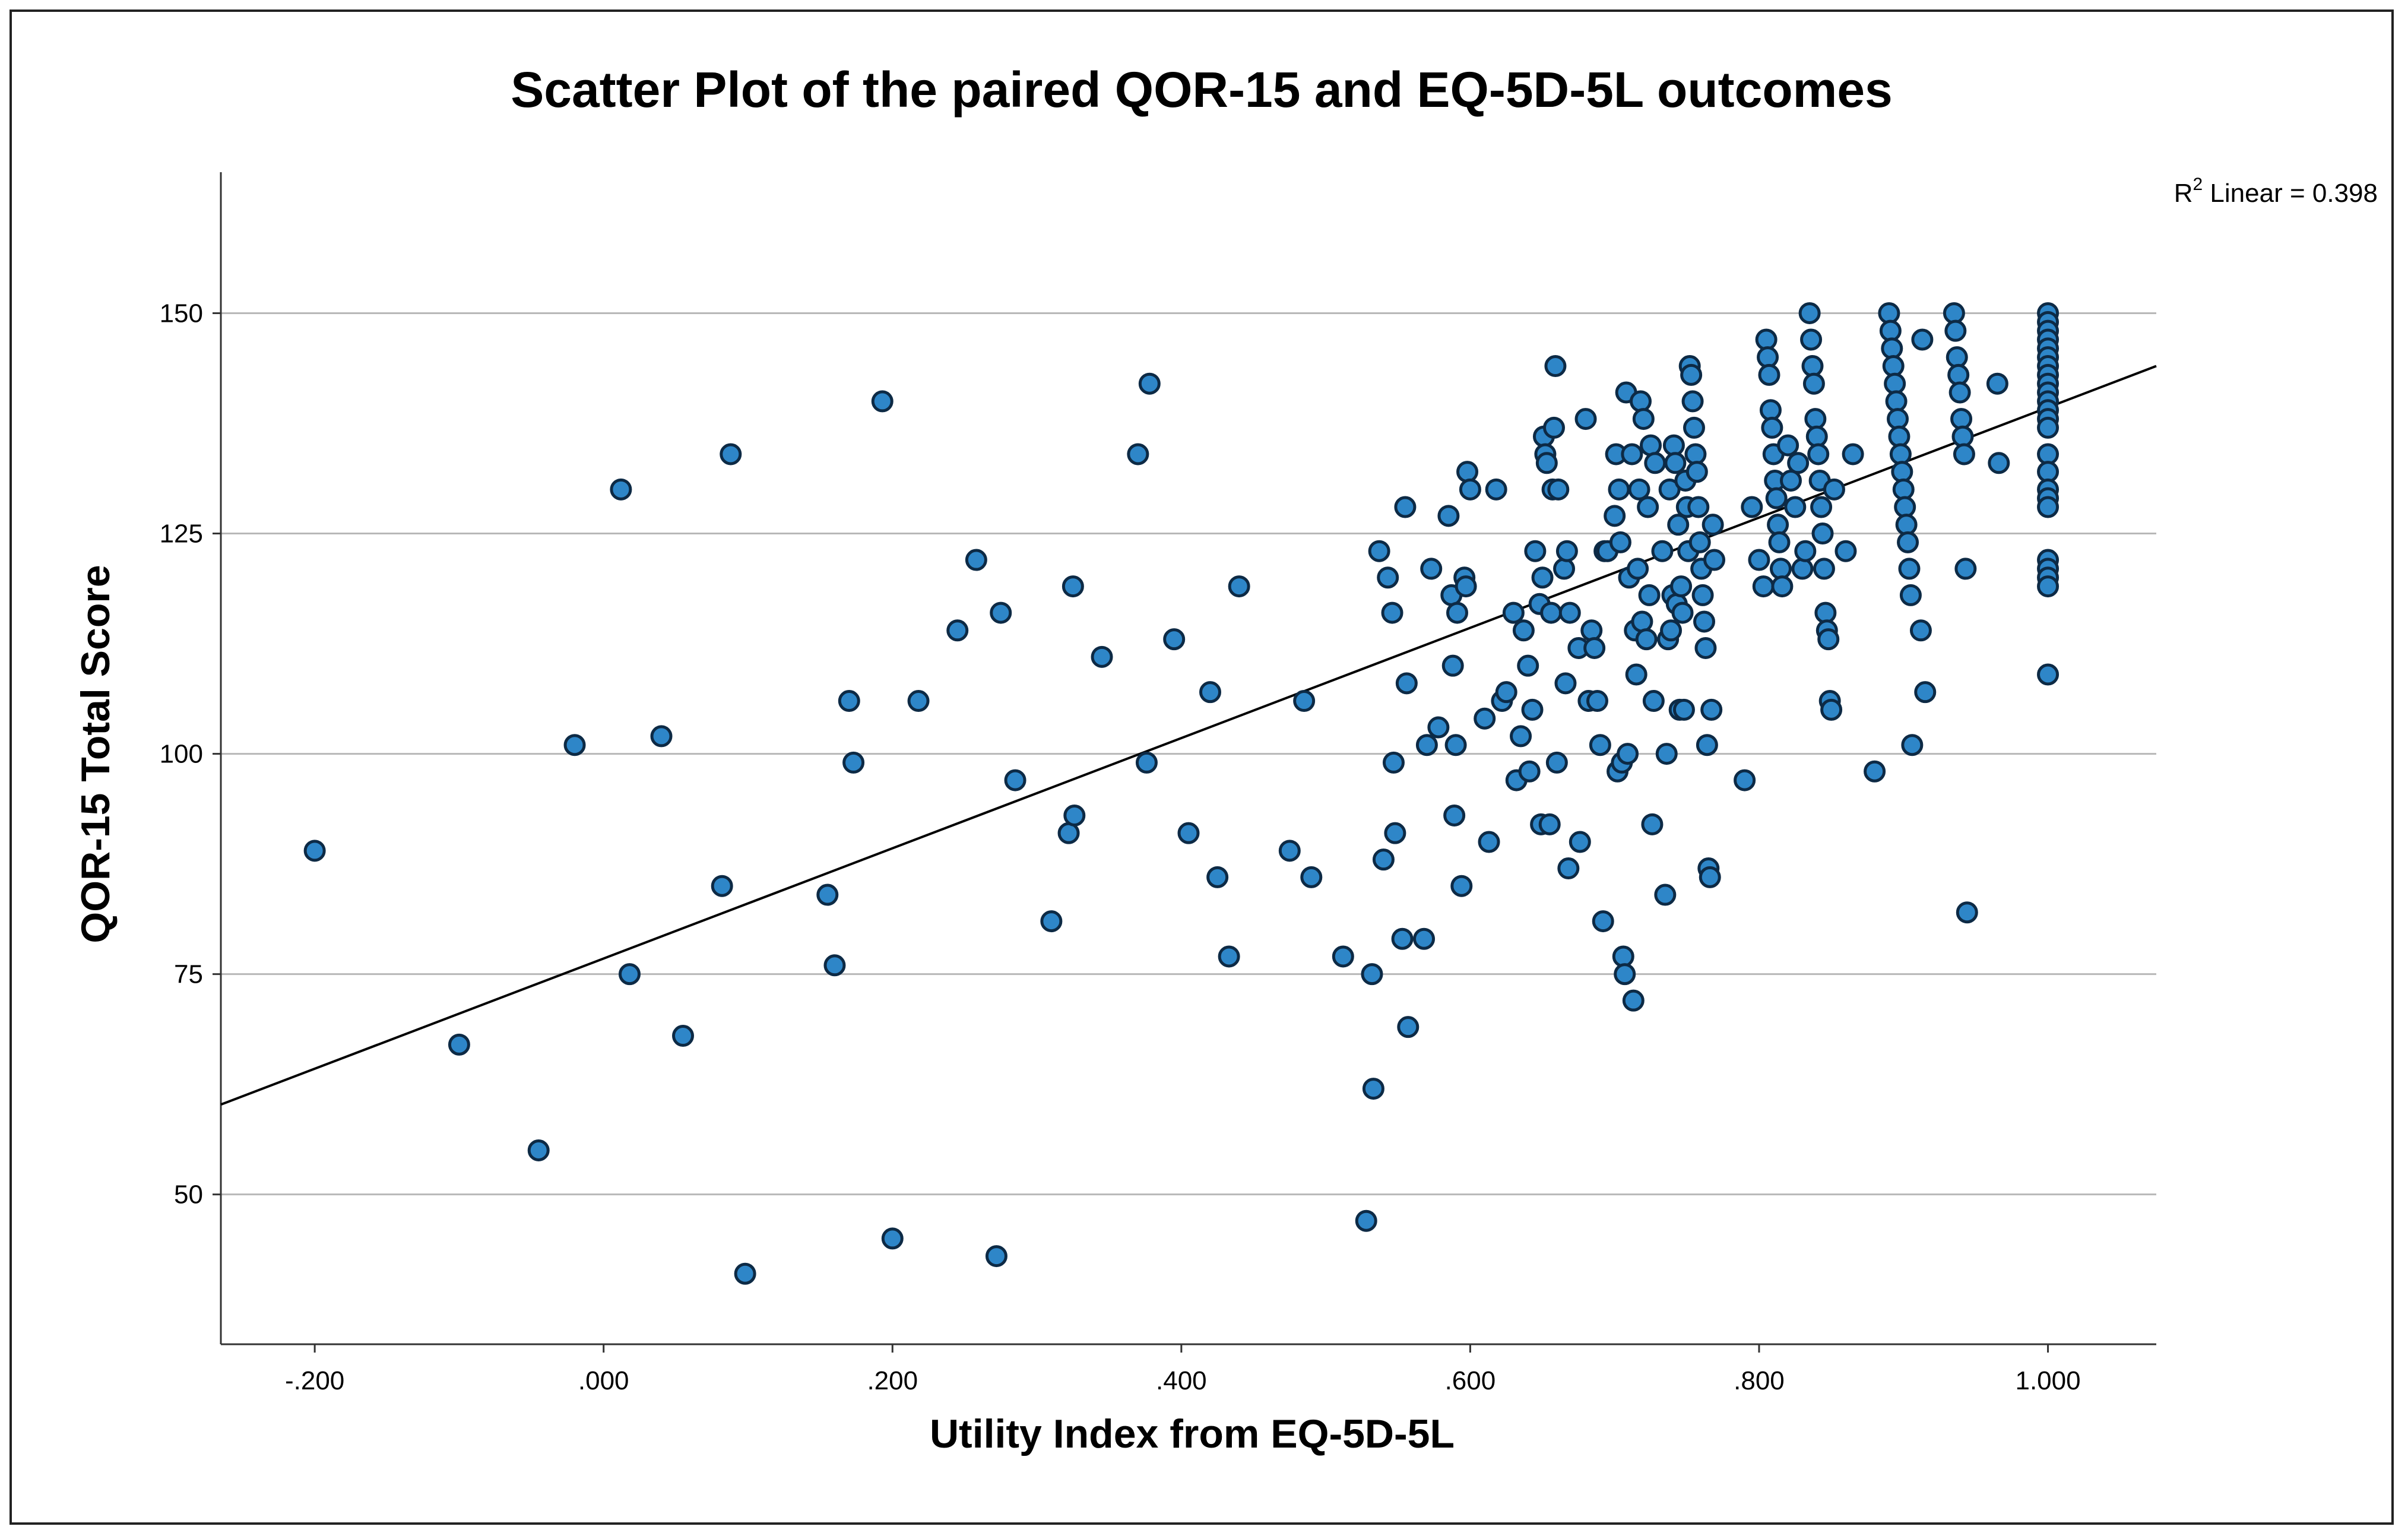  Describe the element at coordinates (188, 1194) in the screenshot. I see `y-tick-label: 50` at that location.